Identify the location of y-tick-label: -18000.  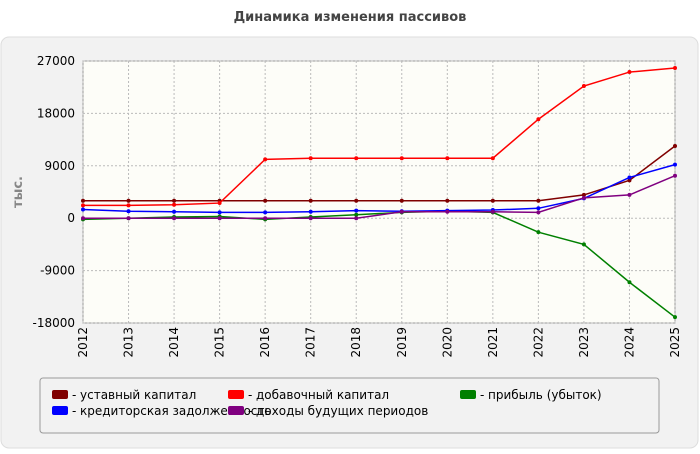
(53, 323).